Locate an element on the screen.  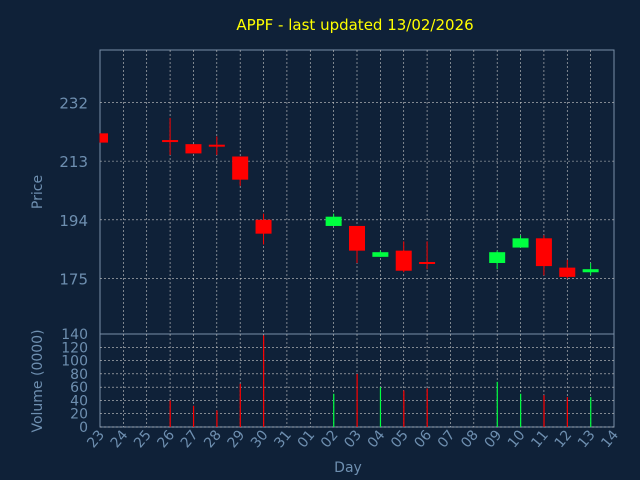
day-tick-label: 05 is located at coordinates (400, 439).